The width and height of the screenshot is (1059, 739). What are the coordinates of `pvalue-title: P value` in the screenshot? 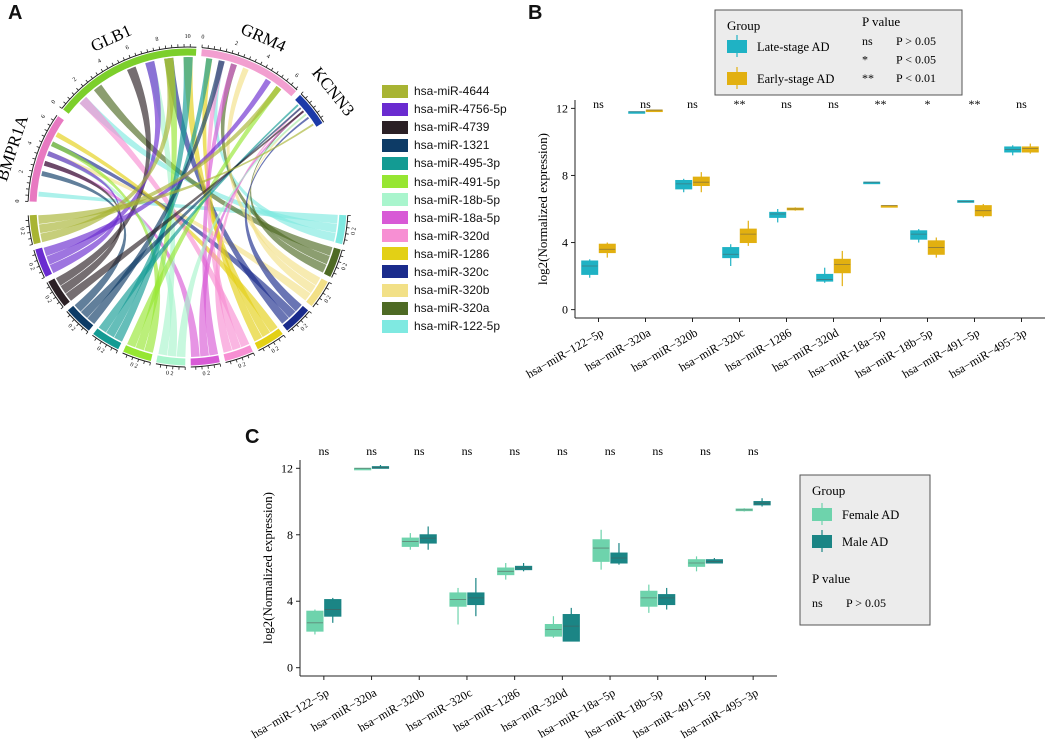 It's located at (881, 21).